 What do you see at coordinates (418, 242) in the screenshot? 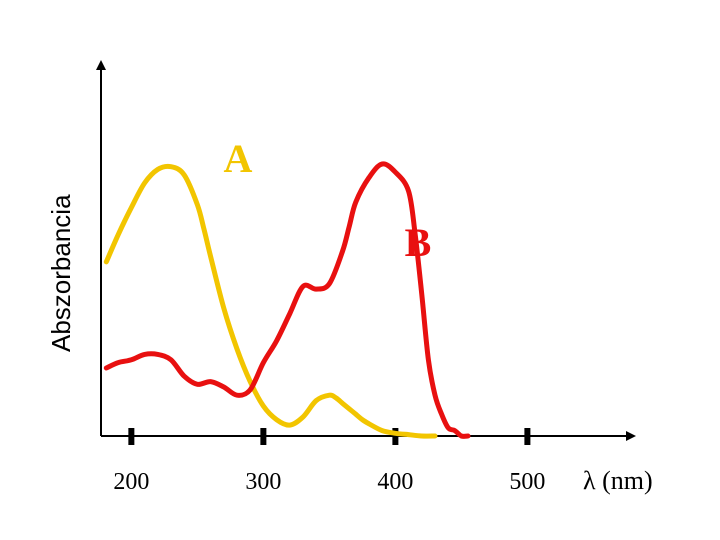
I see `series-b-label: B` at bounding box center [418, 242].